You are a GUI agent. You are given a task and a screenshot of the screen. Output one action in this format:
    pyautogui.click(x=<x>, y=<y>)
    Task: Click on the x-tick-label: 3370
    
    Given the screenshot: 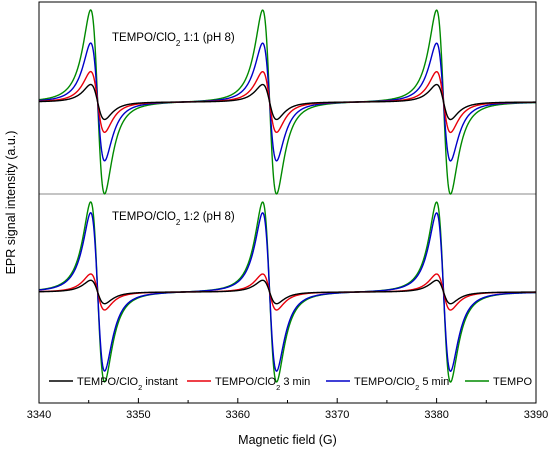 What is the action you would take?
    pyautogui.click(x=337, y=415)
    